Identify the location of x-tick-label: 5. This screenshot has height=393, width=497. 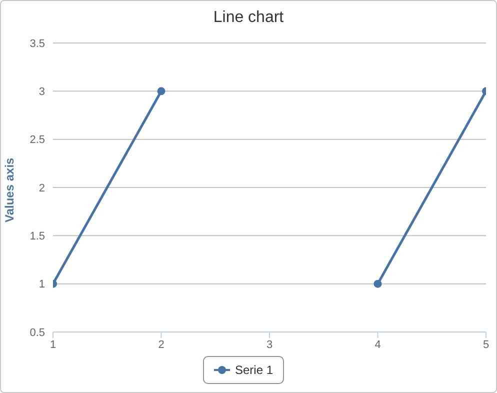
(486, 344).